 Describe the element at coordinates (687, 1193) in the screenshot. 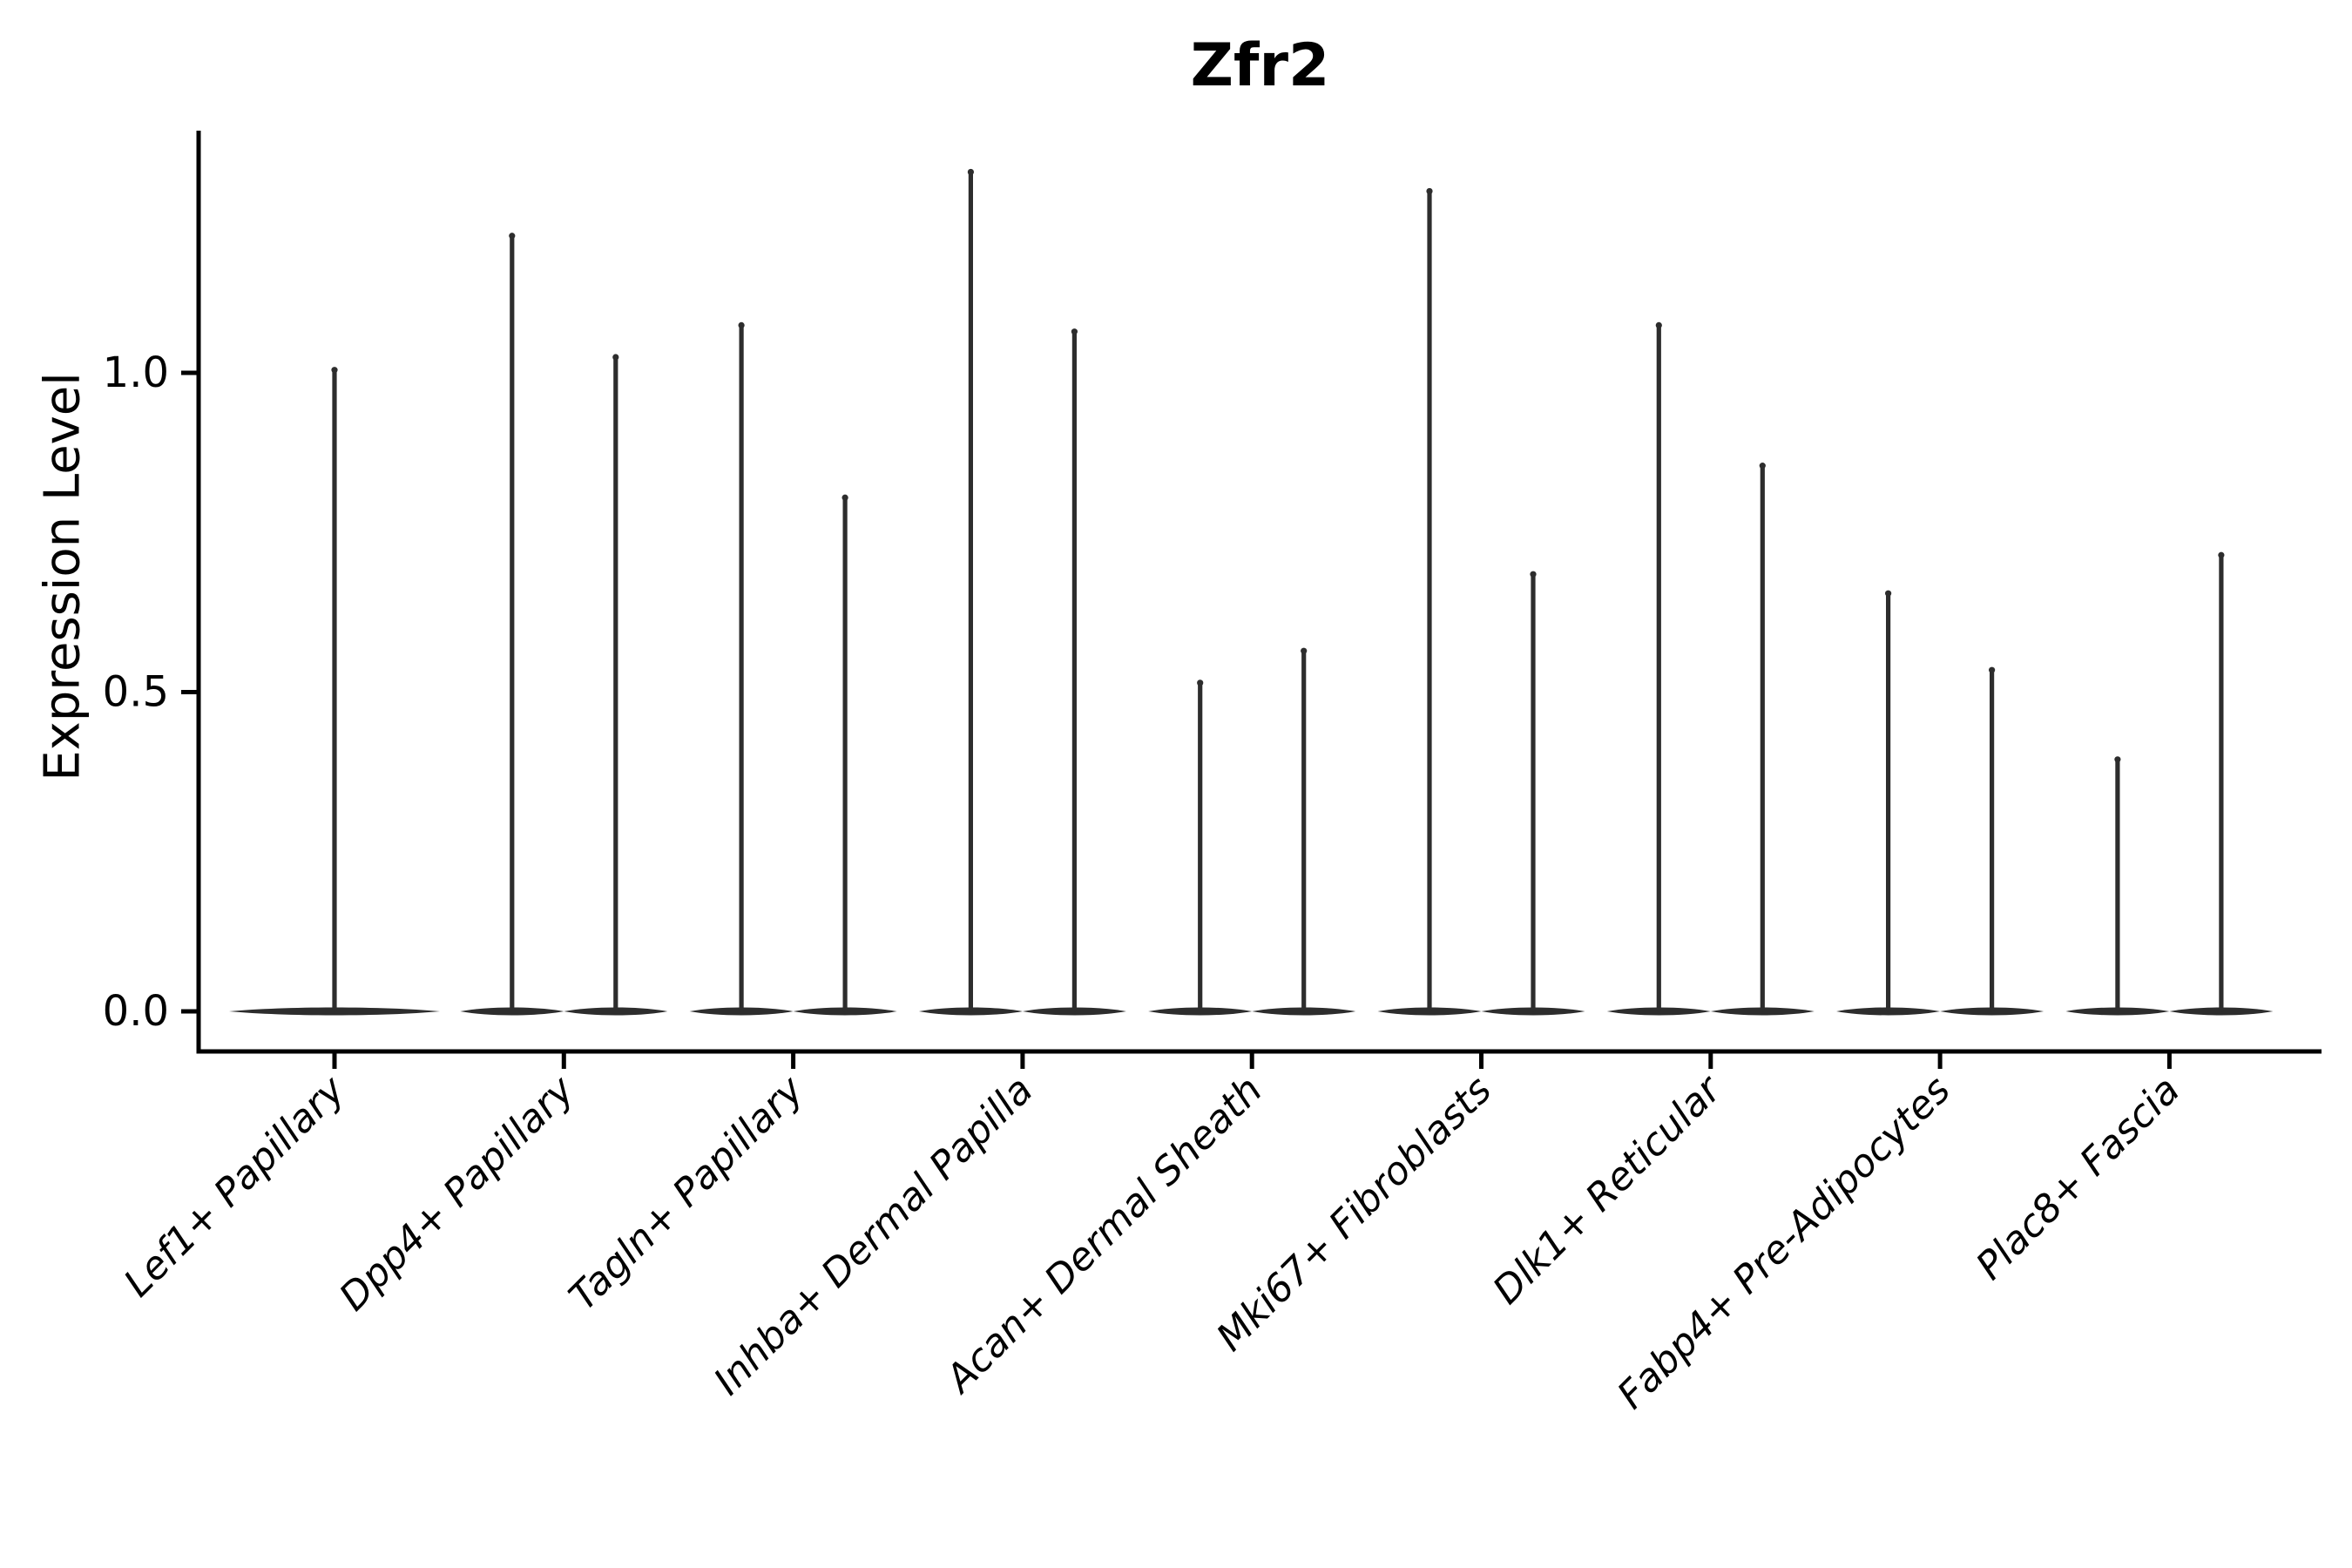

I see `x-tick-label: Tagln+ Papillary` at that location.